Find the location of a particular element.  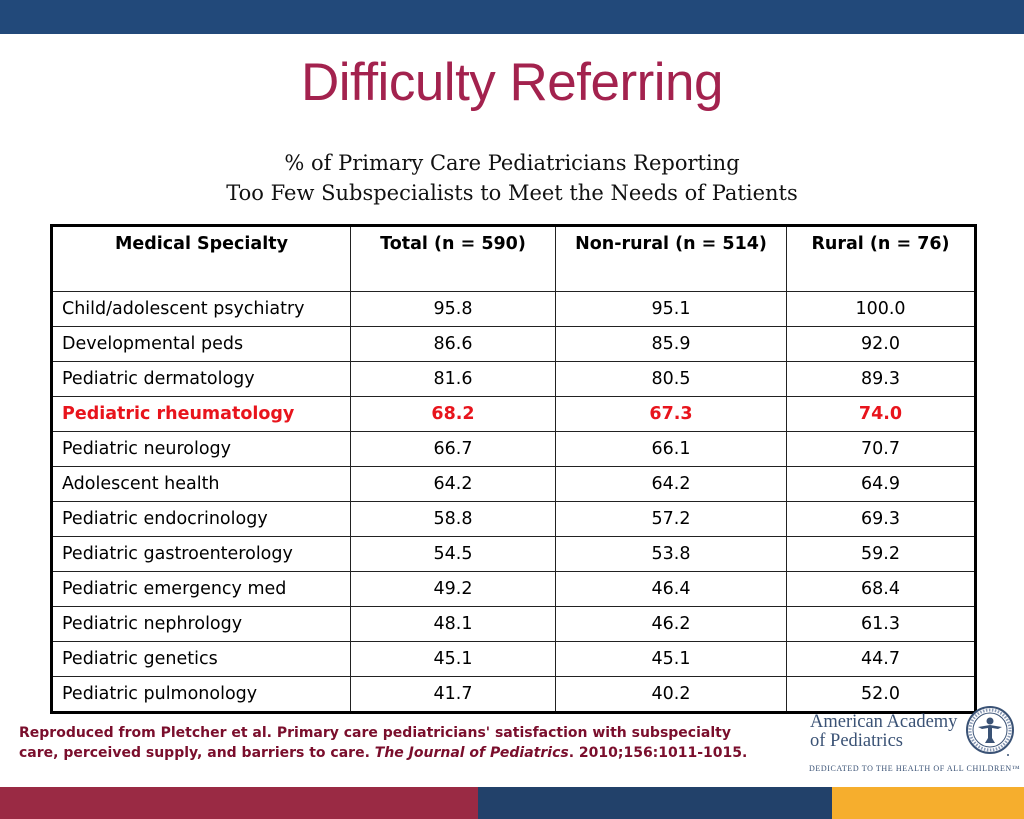

footer-band-blue is located at coordinates (655, 803).